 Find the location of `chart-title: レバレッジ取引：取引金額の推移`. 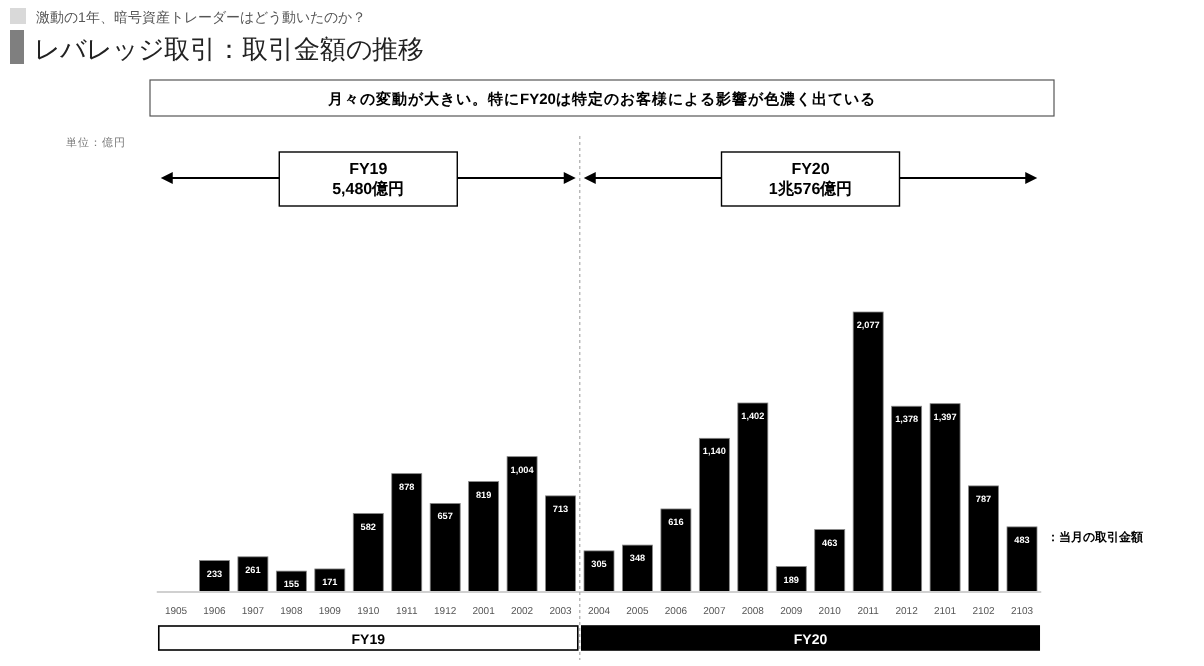

chart-title: レバレッジ取引：取引金額の推移 is located at coordinates (229, 49).